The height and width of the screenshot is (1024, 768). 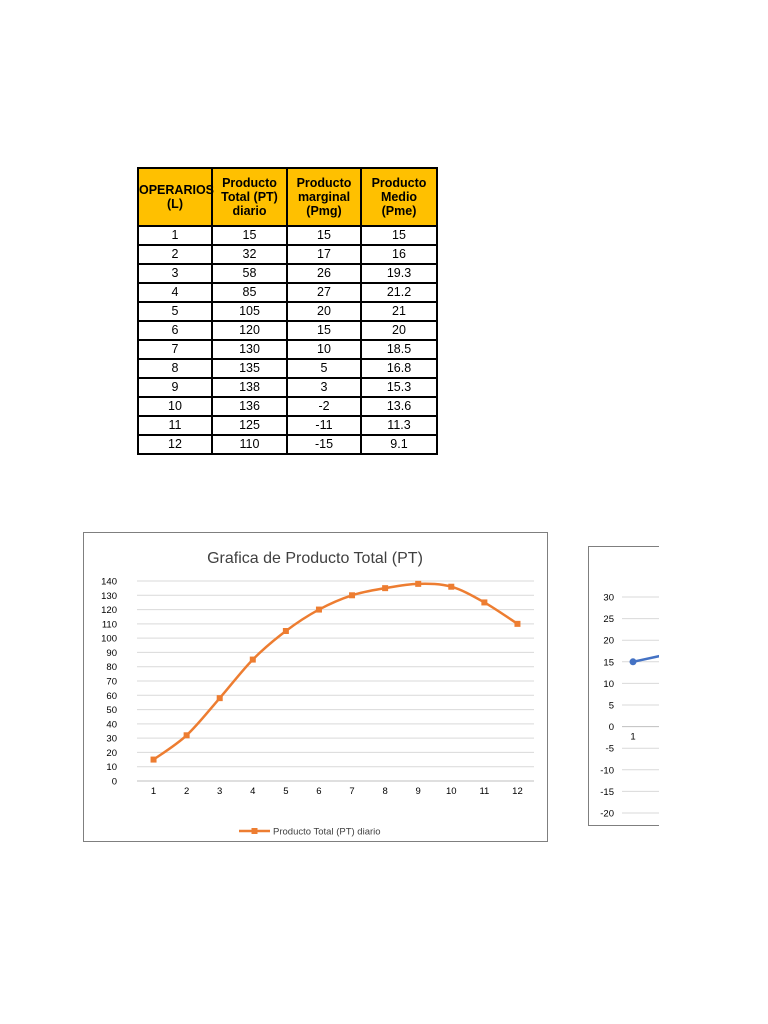 I want to click on header-line: (L), so click(x=175, y=204).